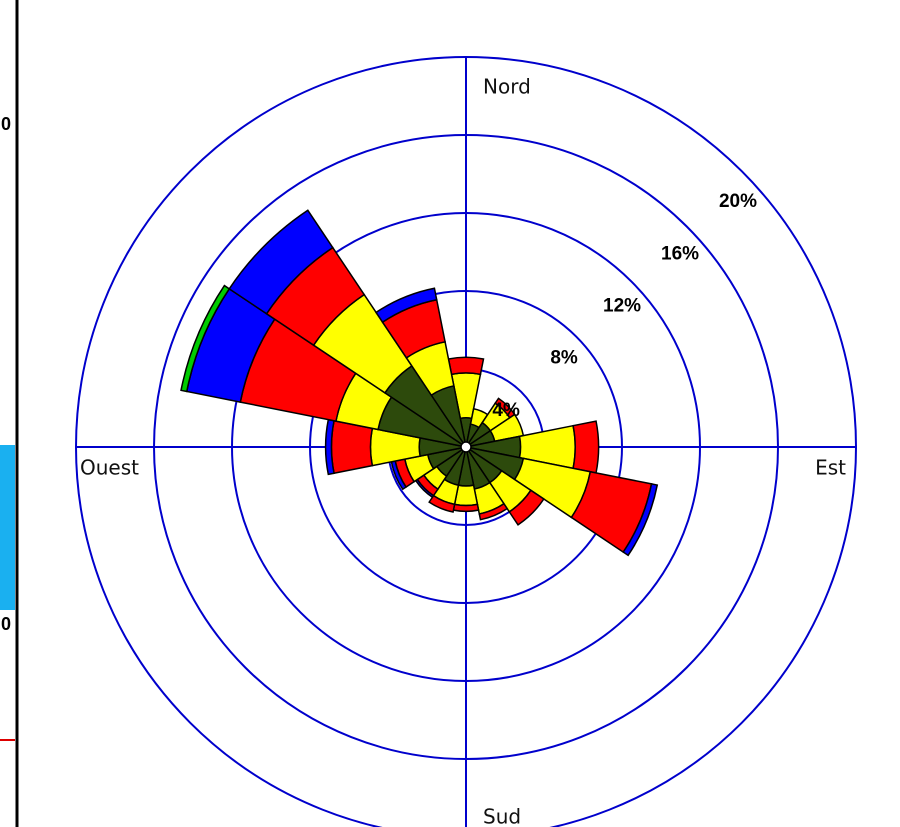 The image size is (900, 827). Describe the element at coordinates (506, 410) in the screenshot. I see `r-tick-label: 4%` at that location.